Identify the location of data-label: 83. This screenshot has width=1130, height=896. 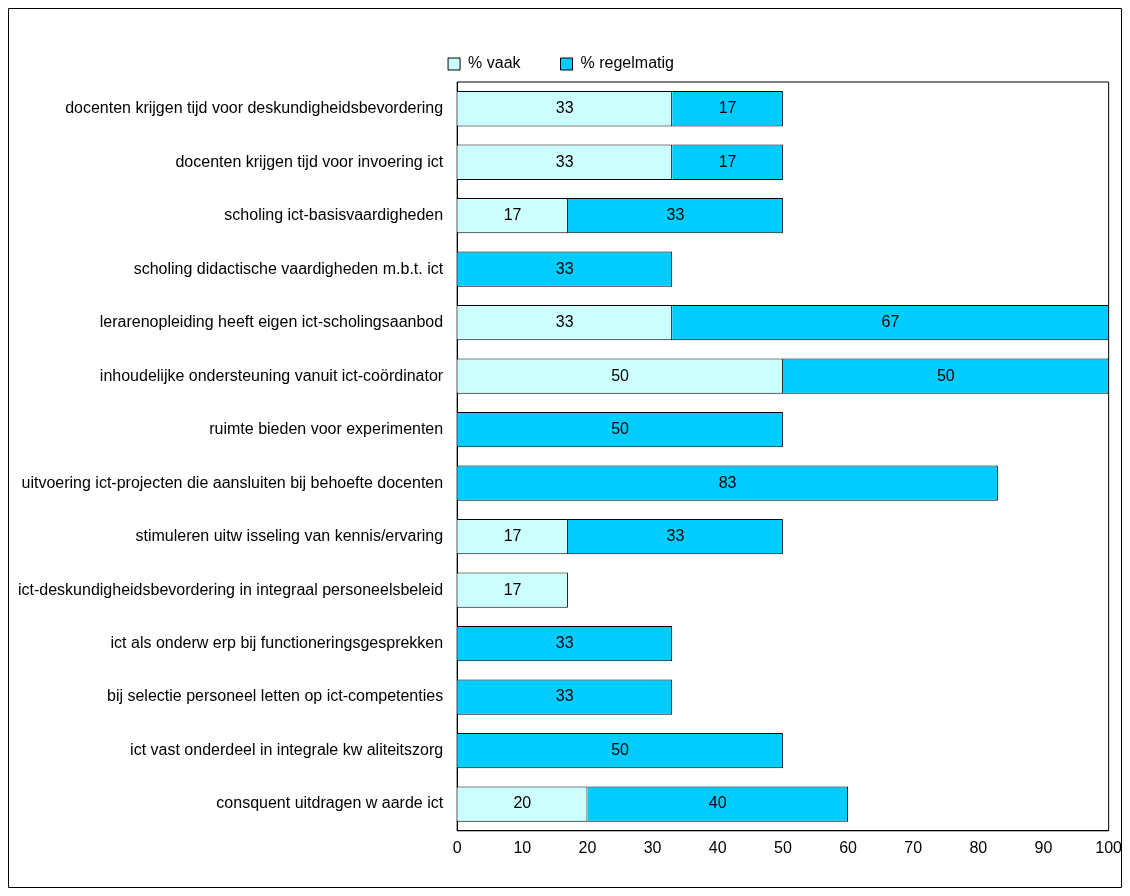
(727, 482).